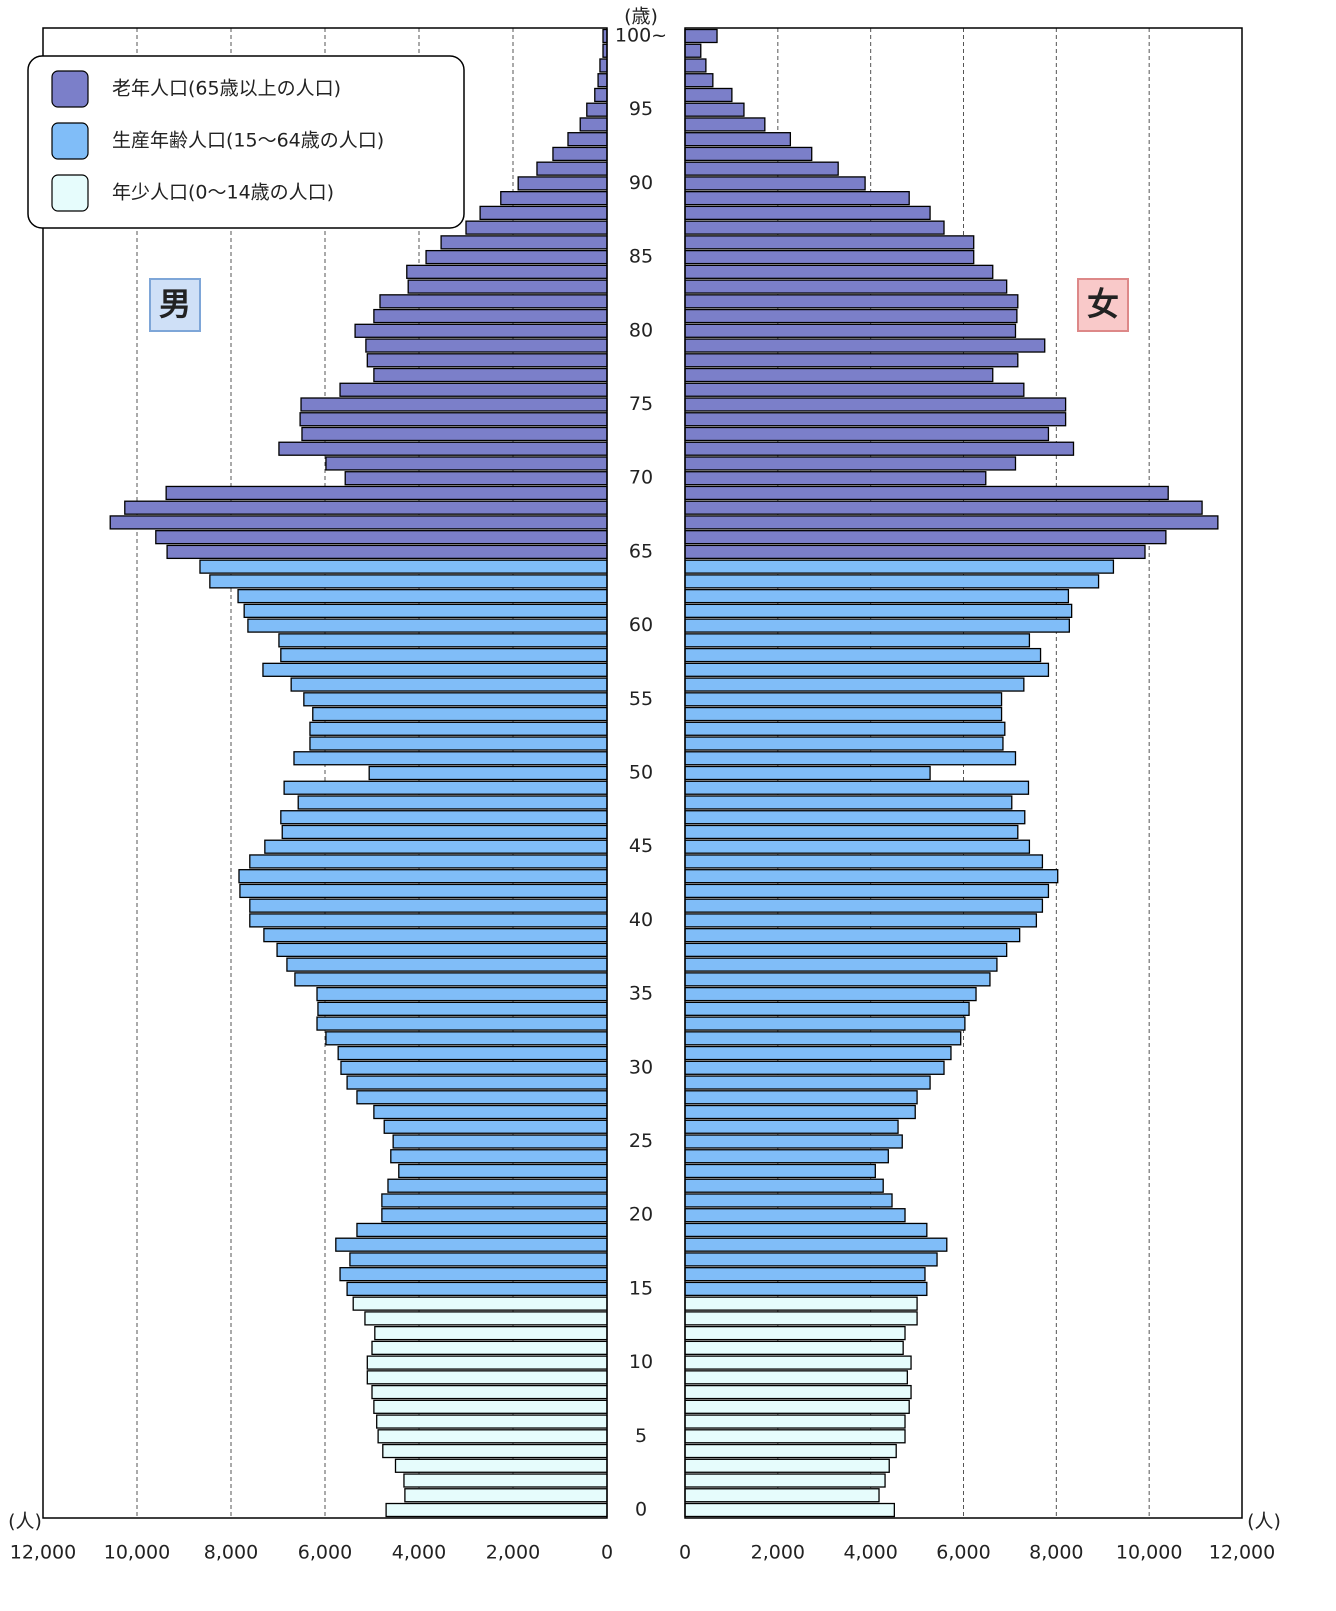  What do you see at coordinates (641, 1436) in the screenshot?
I see `age-label: 5` at bounding box center [641, 1436].